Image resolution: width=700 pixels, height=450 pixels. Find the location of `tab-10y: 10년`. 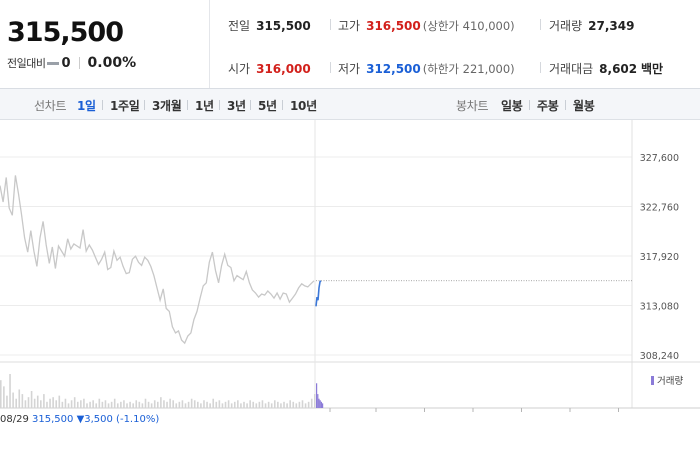

tab-10y: 10년 is located at coordinates (303, 106).